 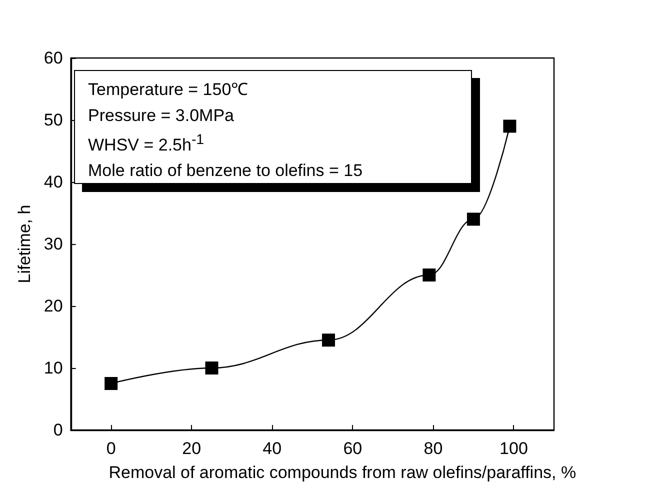 I want to click on x-axis-title: Removal of aromatic compounds from raw olefins/paraffins, %, so click(x=342, y=472).